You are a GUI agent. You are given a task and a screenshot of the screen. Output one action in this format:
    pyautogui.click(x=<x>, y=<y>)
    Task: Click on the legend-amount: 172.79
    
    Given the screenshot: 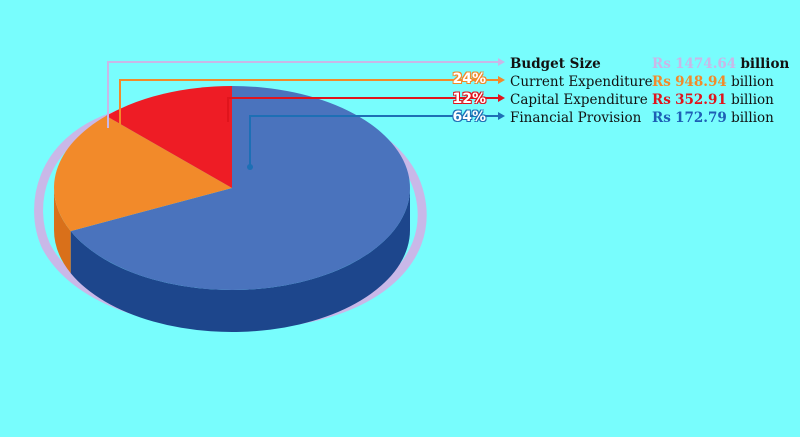 What is the action you would take?
    pyautogui.click(x=701, y=118)
    